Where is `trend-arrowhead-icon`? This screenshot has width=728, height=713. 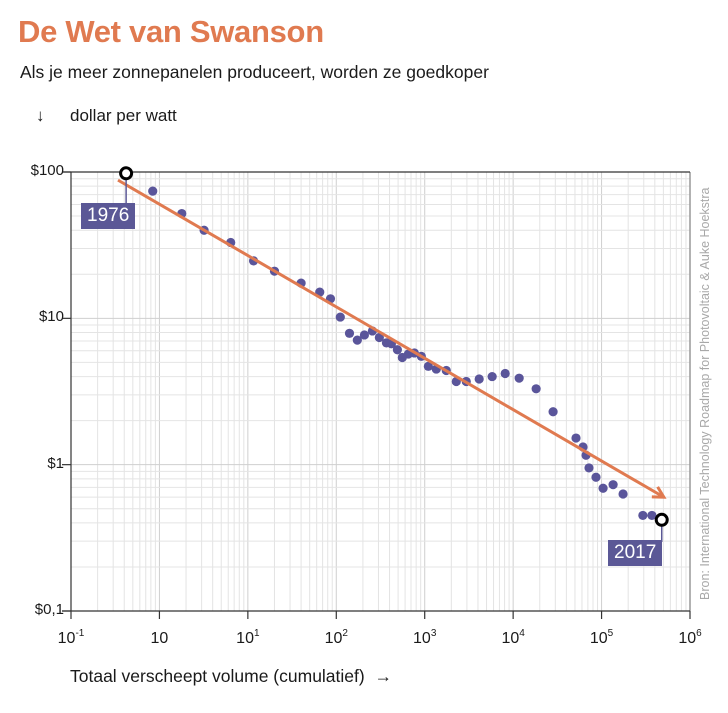
trend-arrowhead-icon is located at coordinates (659, 492).